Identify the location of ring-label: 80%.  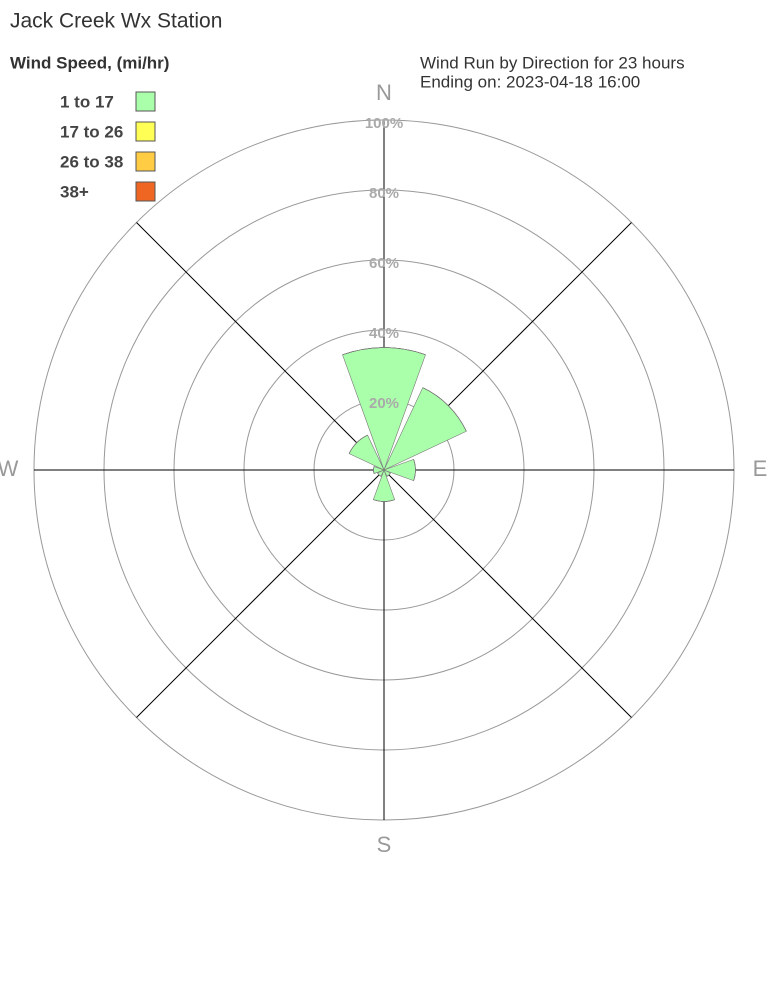
(384, 193).